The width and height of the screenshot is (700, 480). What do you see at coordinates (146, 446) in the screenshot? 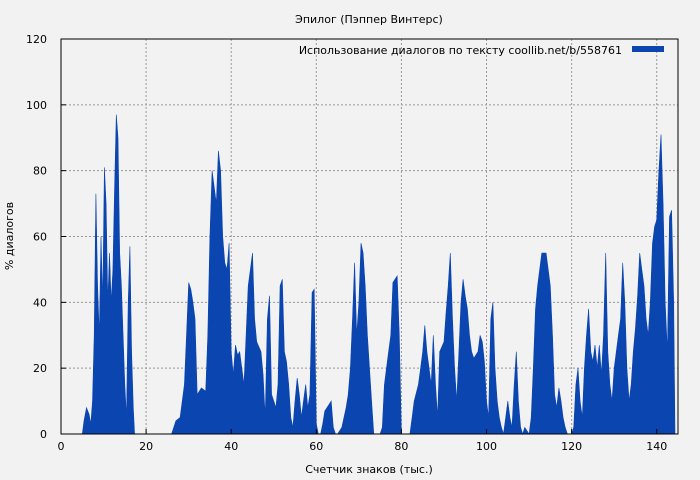
I see `x-tick-label: 20` at bounding box center [146, 446].